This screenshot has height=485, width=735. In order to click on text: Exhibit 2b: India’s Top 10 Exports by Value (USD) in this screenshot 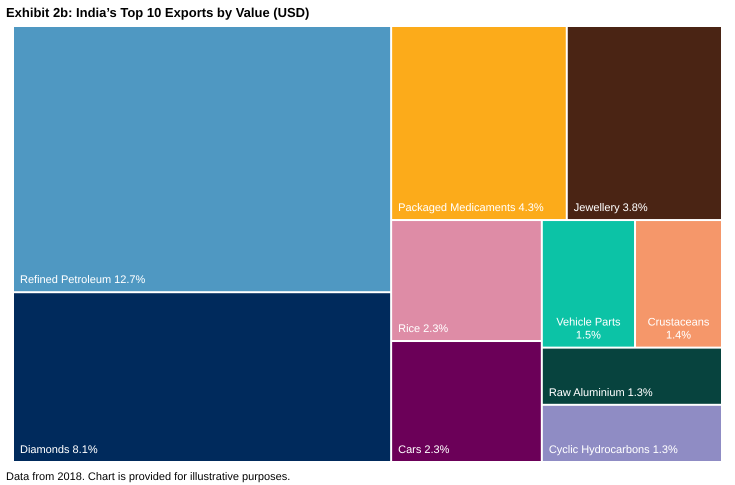, I will do `click(158, 12)`.